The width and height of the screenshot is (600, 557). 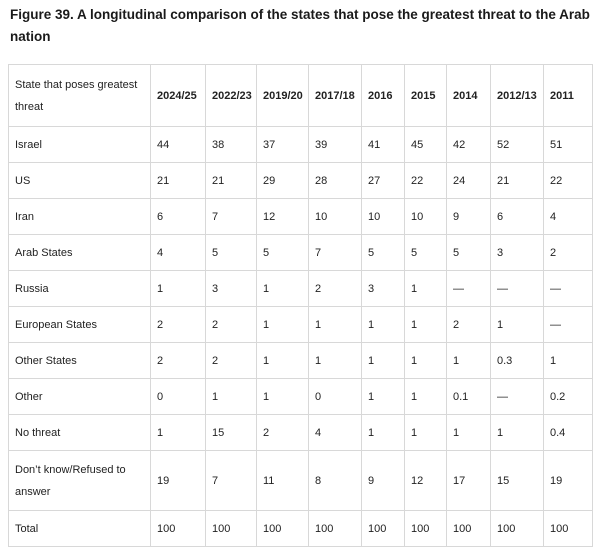 I want to click on cell-value: 19, so click(x=568, y=480).